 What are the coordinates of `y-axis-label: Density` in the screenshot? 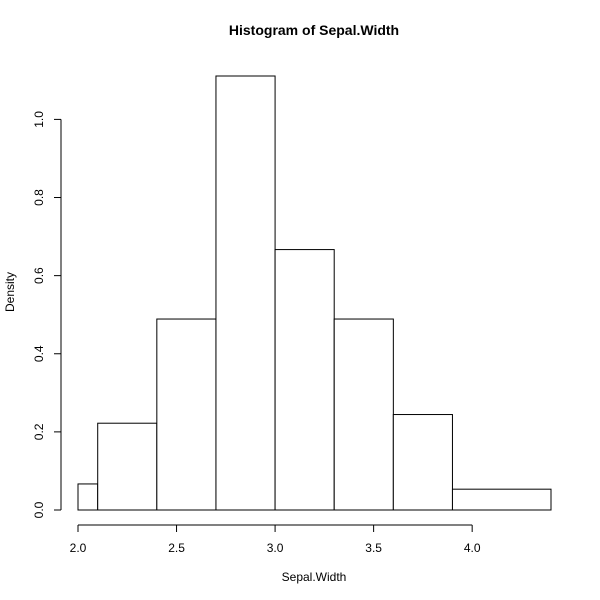 It's located at (10, 292).